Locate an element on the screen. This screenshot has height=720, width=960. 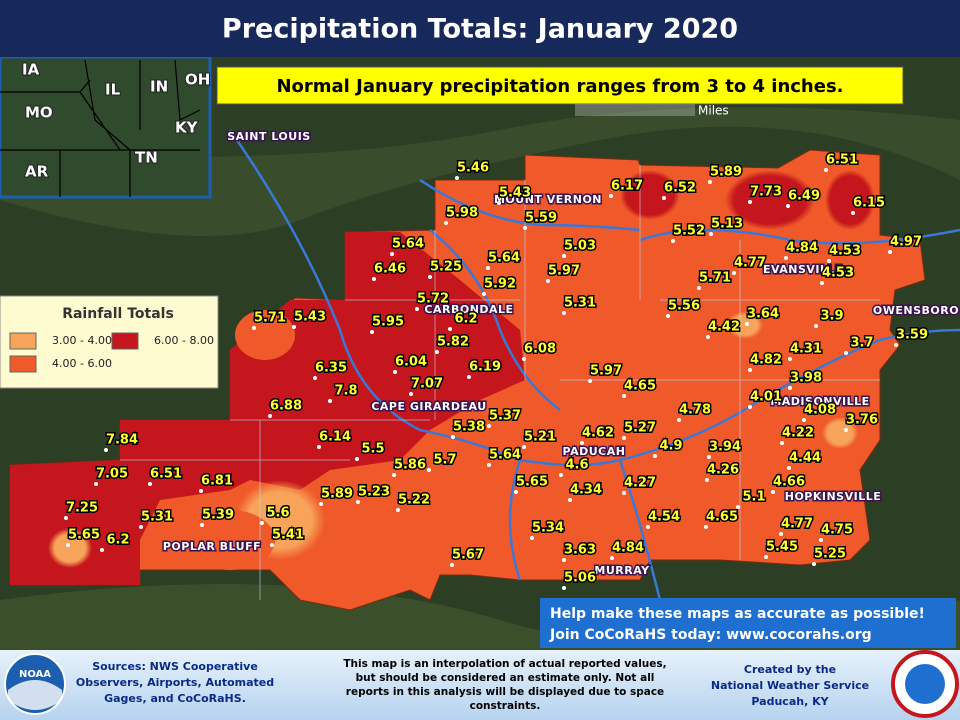
legend-label: 4.00 - 6.00 is located at coordinates (82, 363).